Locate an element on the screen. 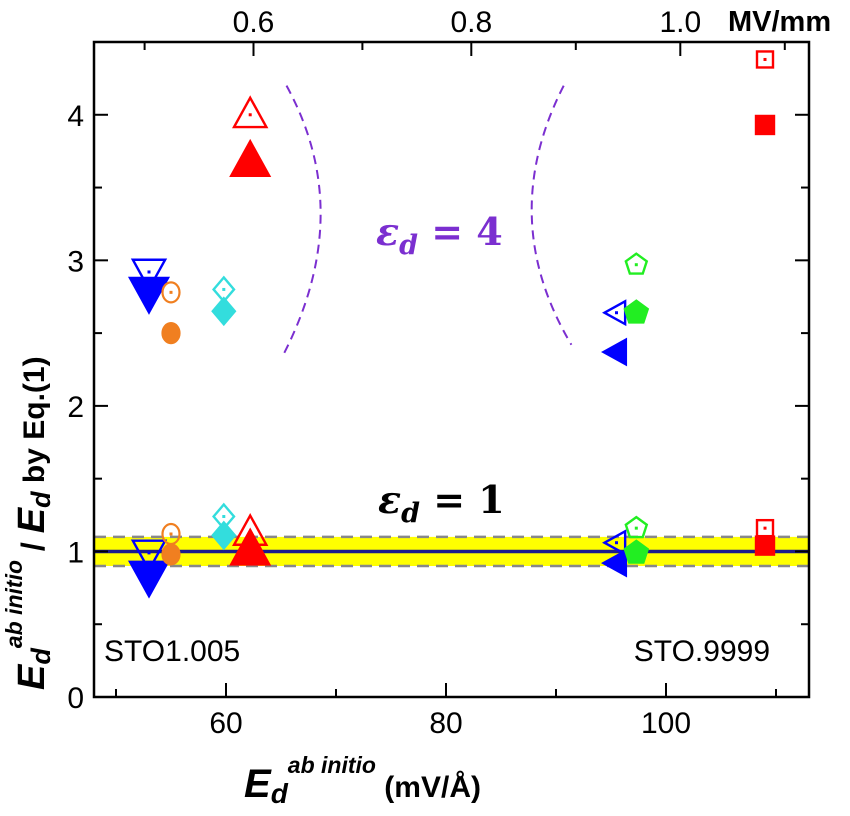 The image size is (850, 816). corner-label-right: STO.9999 is located at coordinates (702, 651).